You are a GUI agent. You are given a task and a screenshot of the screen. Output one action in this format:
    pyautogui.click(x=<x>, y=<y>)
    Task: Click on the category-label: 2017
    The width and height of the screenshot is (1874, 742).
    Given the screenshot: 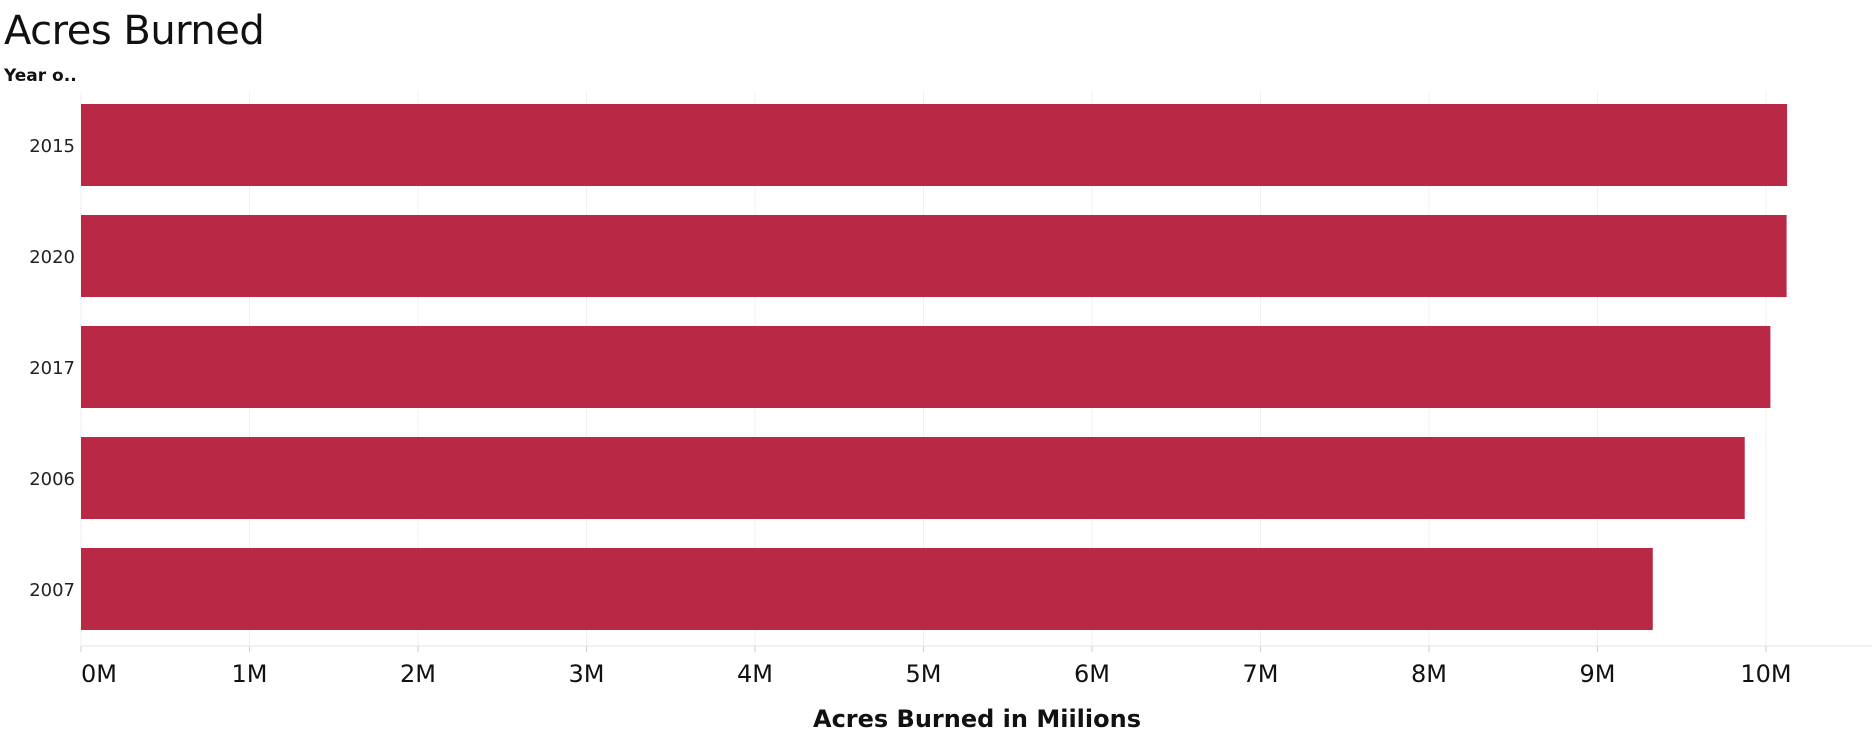 What is the action you would take?
    pyautogui.click(x=52, y=368)
    